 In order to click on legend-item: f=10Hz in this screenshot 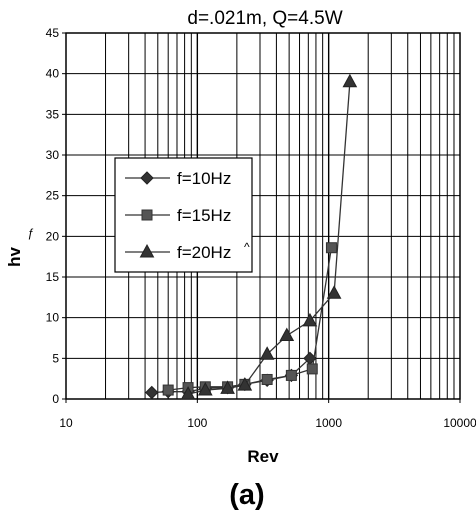, I will do `click(178, 178)`.